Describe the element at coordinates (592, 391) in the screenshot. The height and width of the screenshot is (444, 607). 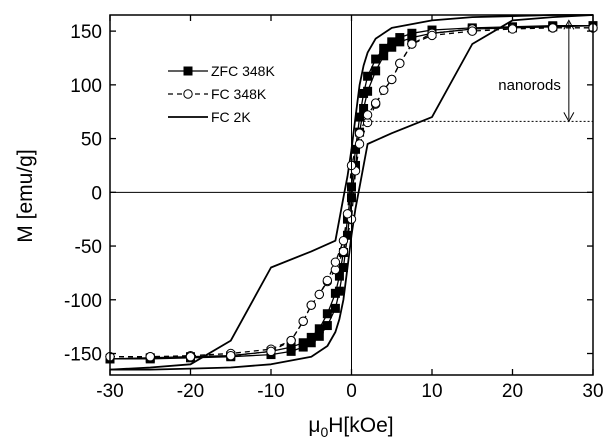
I see `x-tick-label: 30` at that location.